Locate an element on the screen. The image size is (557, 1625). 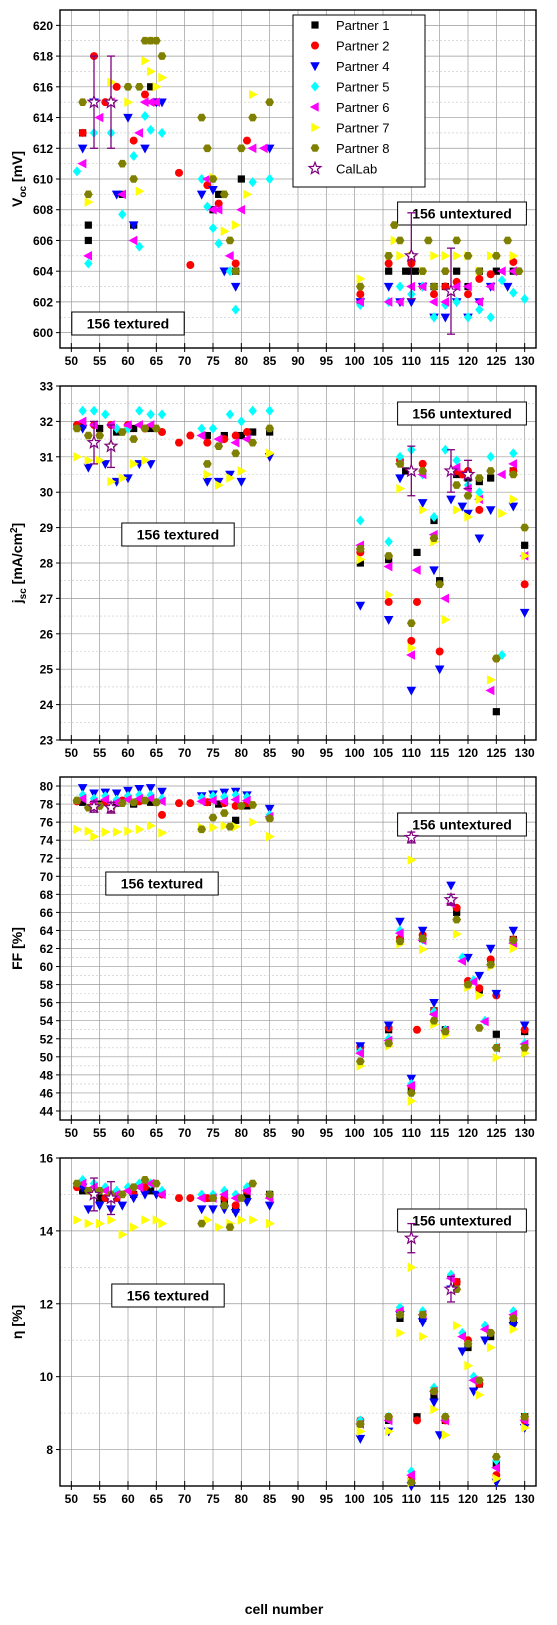
x-tick-label: 60 is located at coordinates (128, 753).